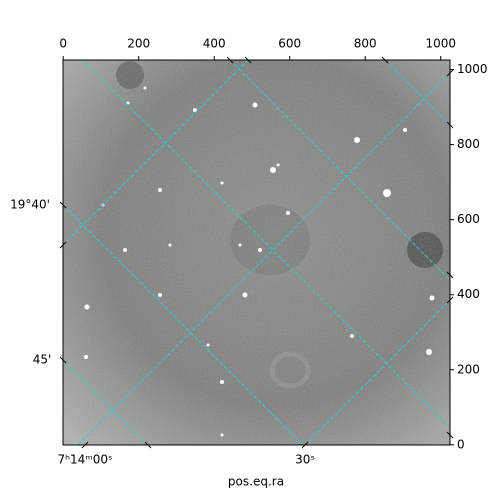  I want to click on y-tick-label: 1000, so click(472, 69).